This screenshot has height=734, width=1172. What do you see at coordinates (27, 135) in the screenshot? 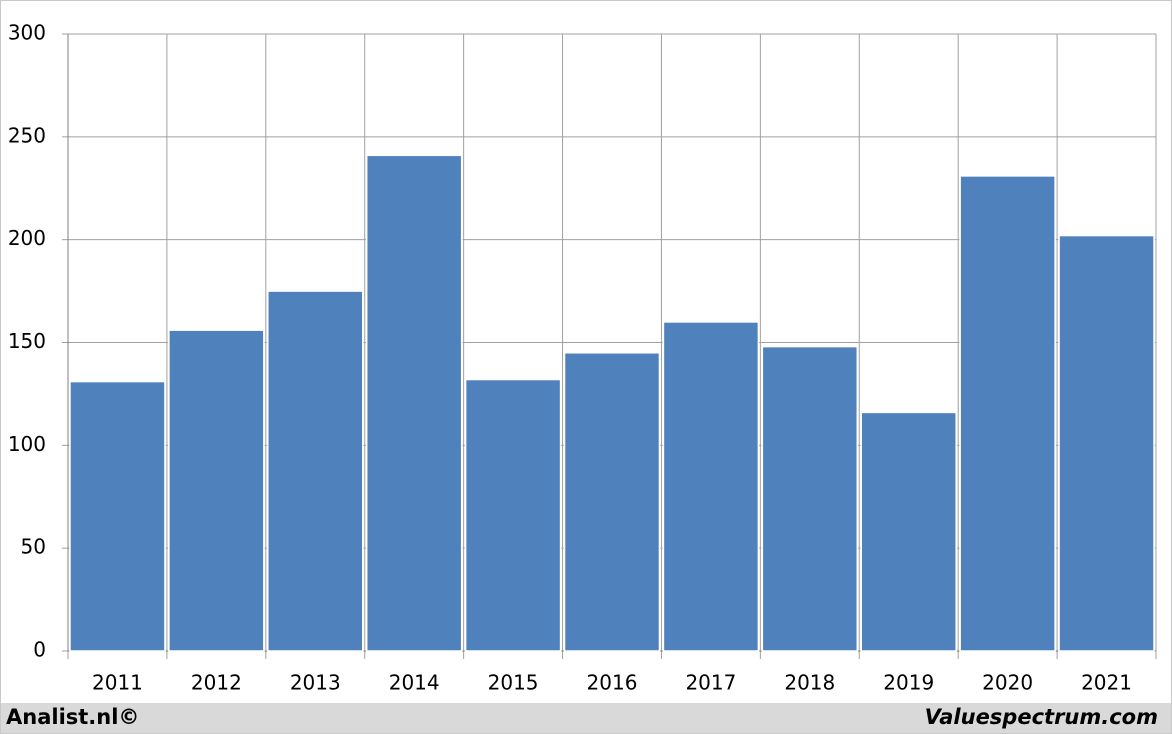
I see `y-tick-label: 250` at bounding box center [27, 135].